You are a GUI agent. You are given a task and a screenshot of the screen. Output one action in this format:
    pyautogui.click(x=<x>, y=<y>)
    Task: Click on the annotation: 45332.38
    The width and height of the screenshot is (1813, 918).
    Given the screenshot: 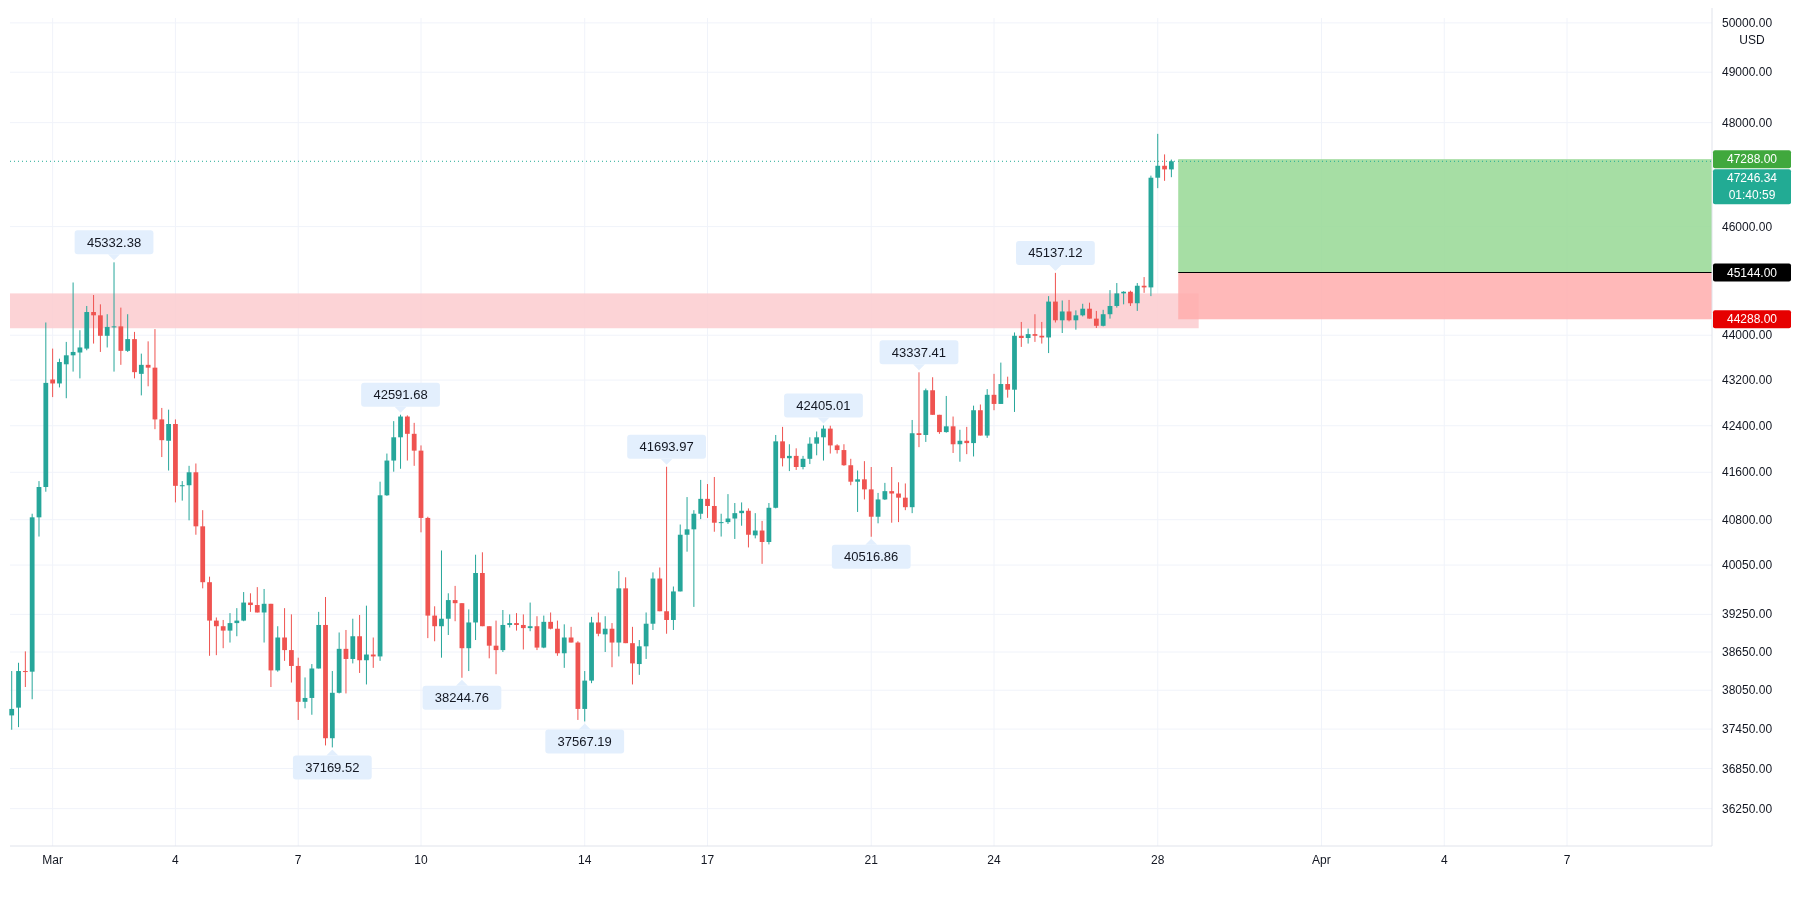 What is the action you would take?
    pyautogui.click(x=114, y=242)
    